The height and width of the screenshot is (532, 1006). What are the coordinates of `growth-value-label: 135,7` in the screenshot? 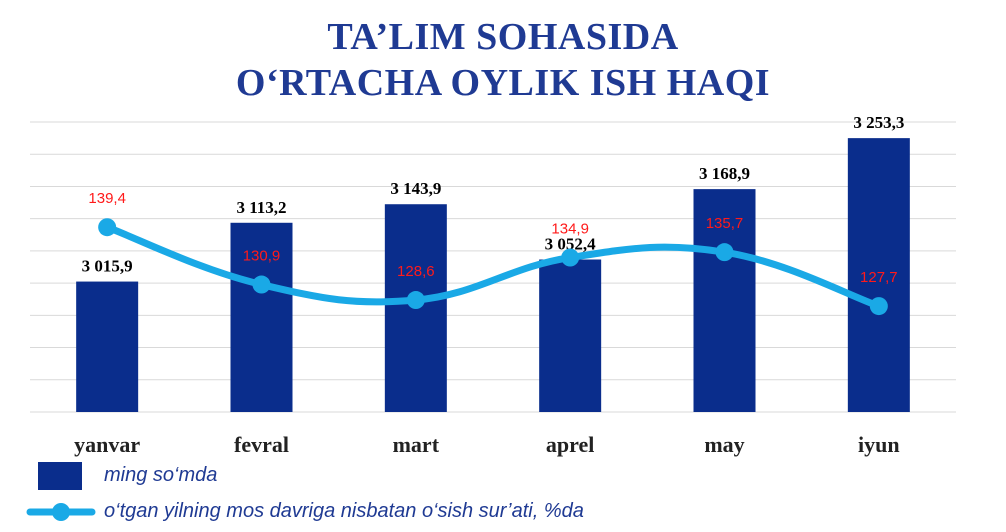 It's located at (725, 223).